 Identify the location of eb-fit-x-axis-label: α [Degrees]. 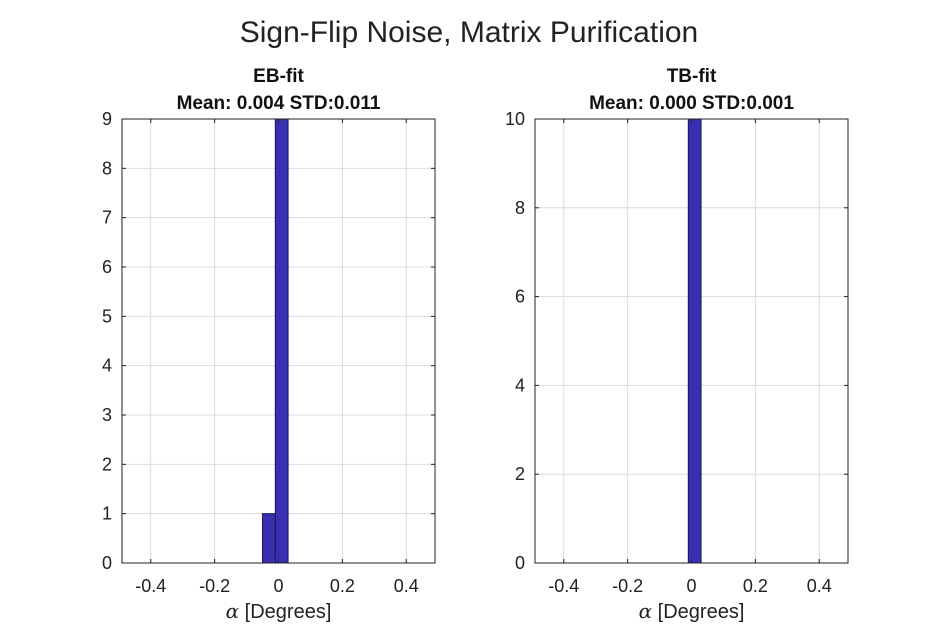
(279, 611).